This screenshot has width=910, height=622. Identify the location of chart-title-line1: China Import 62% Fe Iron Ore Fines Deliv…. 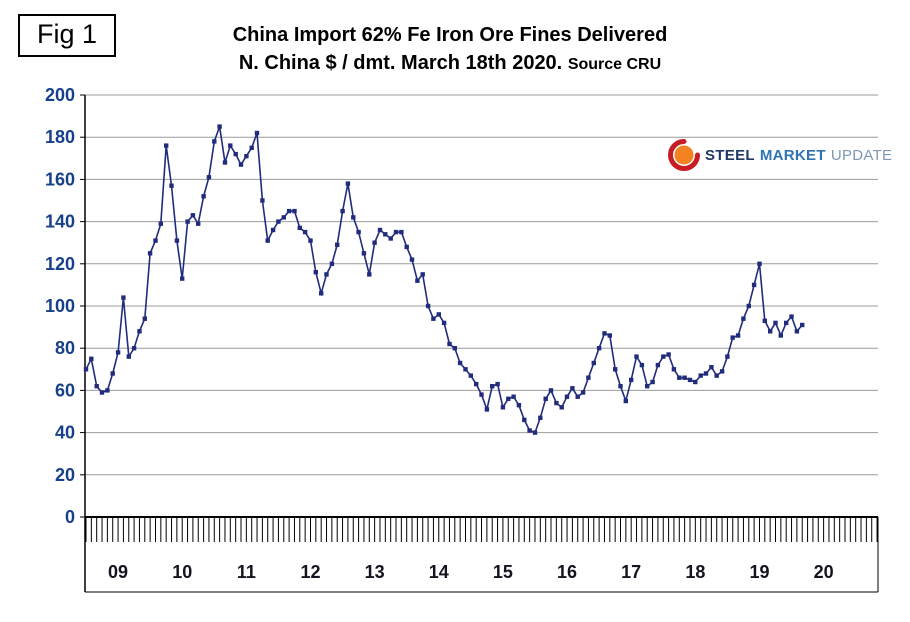
(450, 35).